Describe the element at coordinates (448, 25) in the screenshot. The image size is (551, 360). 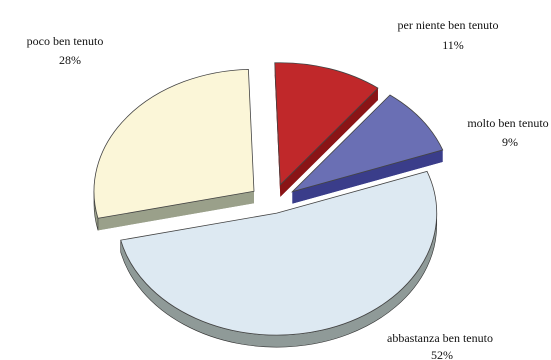
I see `slice-label-per-niente-ben-tenuto: per niente ben tenuto` at that location.